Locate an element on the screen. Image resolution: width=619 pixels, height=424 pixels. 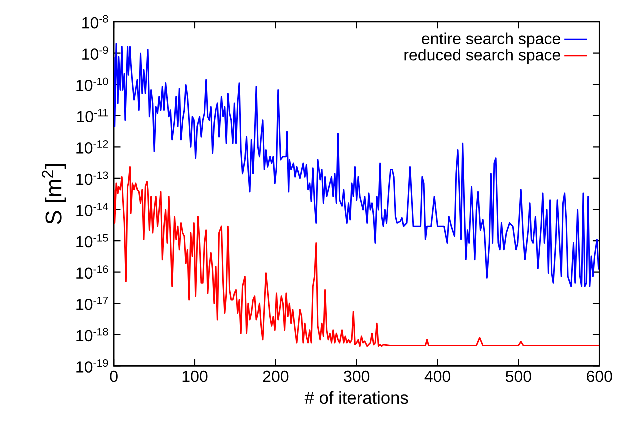
x-tick-label: 200 is located at coordinates (276, 376).